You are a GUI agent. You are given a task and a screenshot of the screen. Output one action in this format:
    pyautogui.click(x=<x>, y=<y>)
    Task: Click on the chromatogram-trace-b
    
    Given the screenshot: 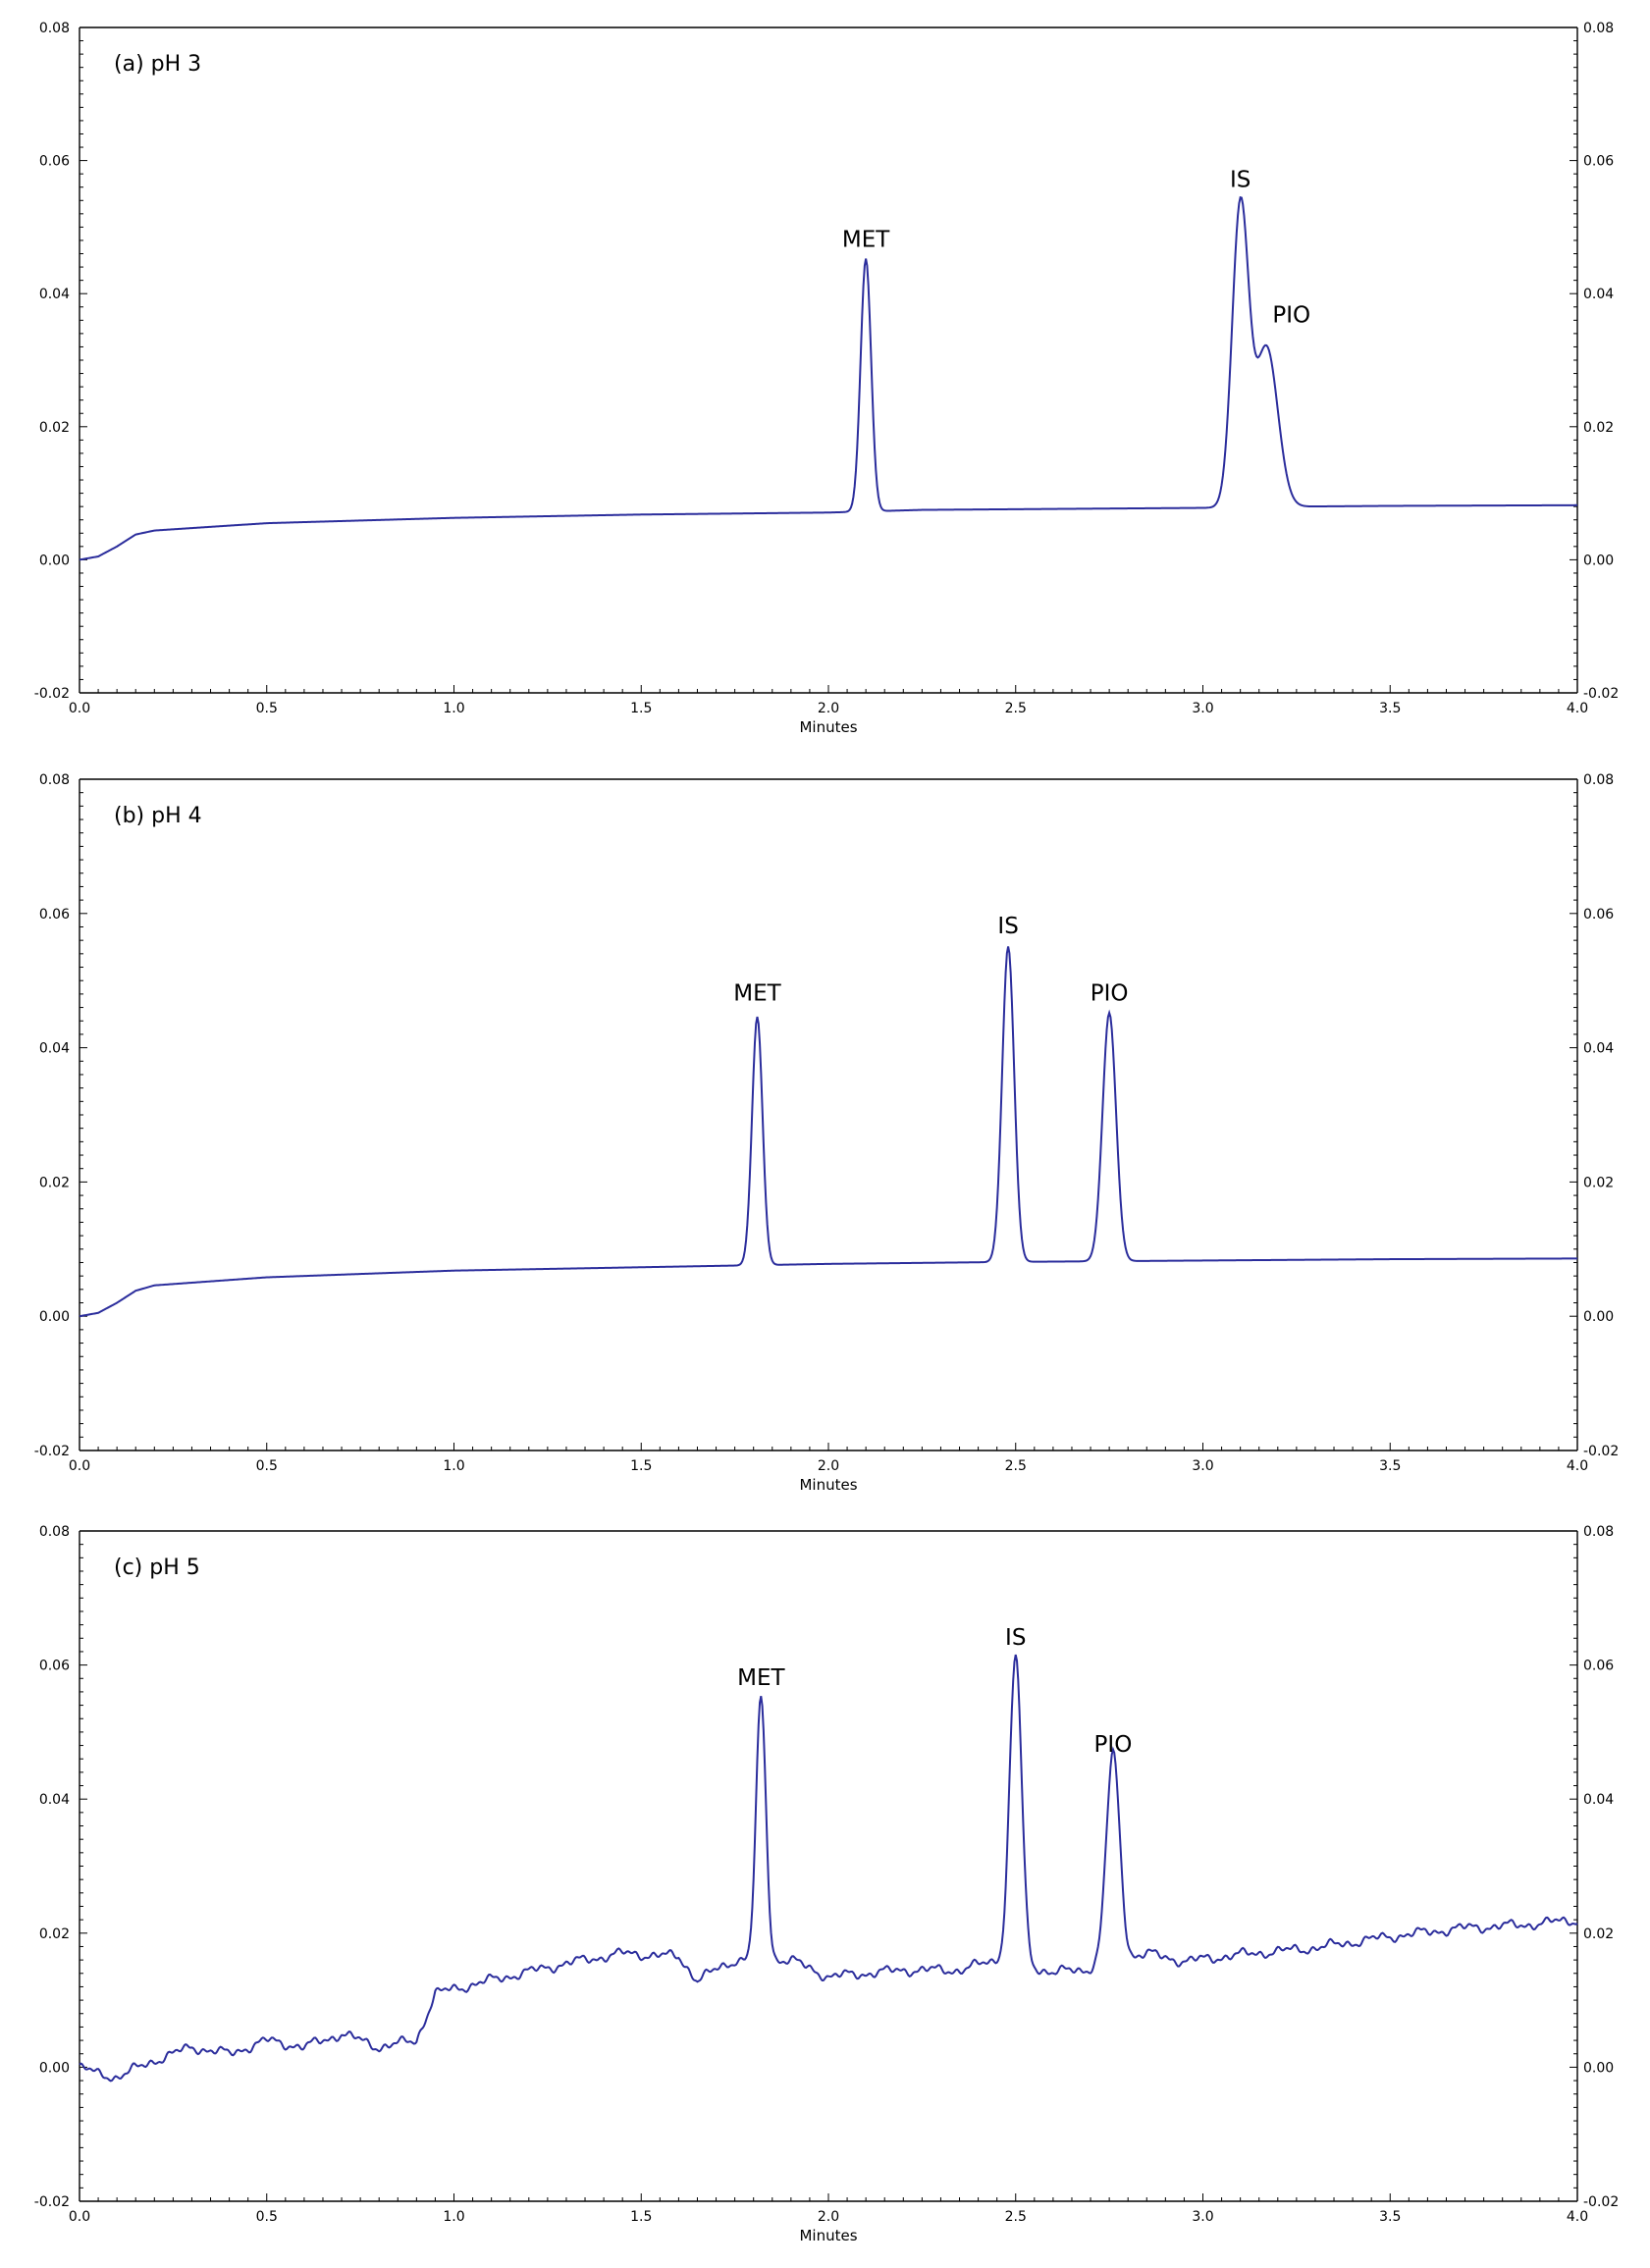 What is the action you would take?
    pyautogui.click(x=828, y=1132)
    